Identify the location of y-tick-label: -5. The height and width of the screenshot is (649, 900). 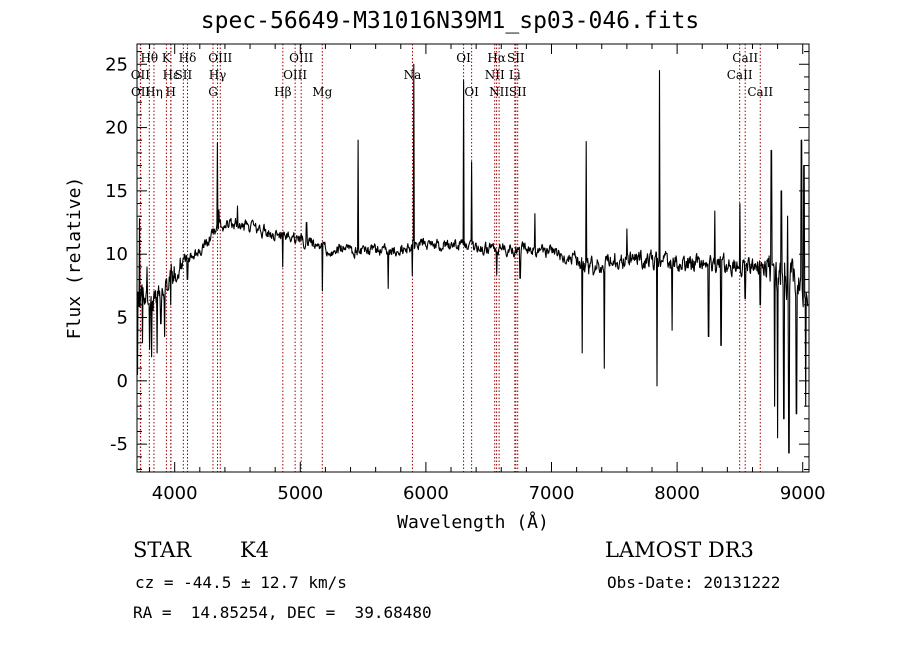
(119, 444).